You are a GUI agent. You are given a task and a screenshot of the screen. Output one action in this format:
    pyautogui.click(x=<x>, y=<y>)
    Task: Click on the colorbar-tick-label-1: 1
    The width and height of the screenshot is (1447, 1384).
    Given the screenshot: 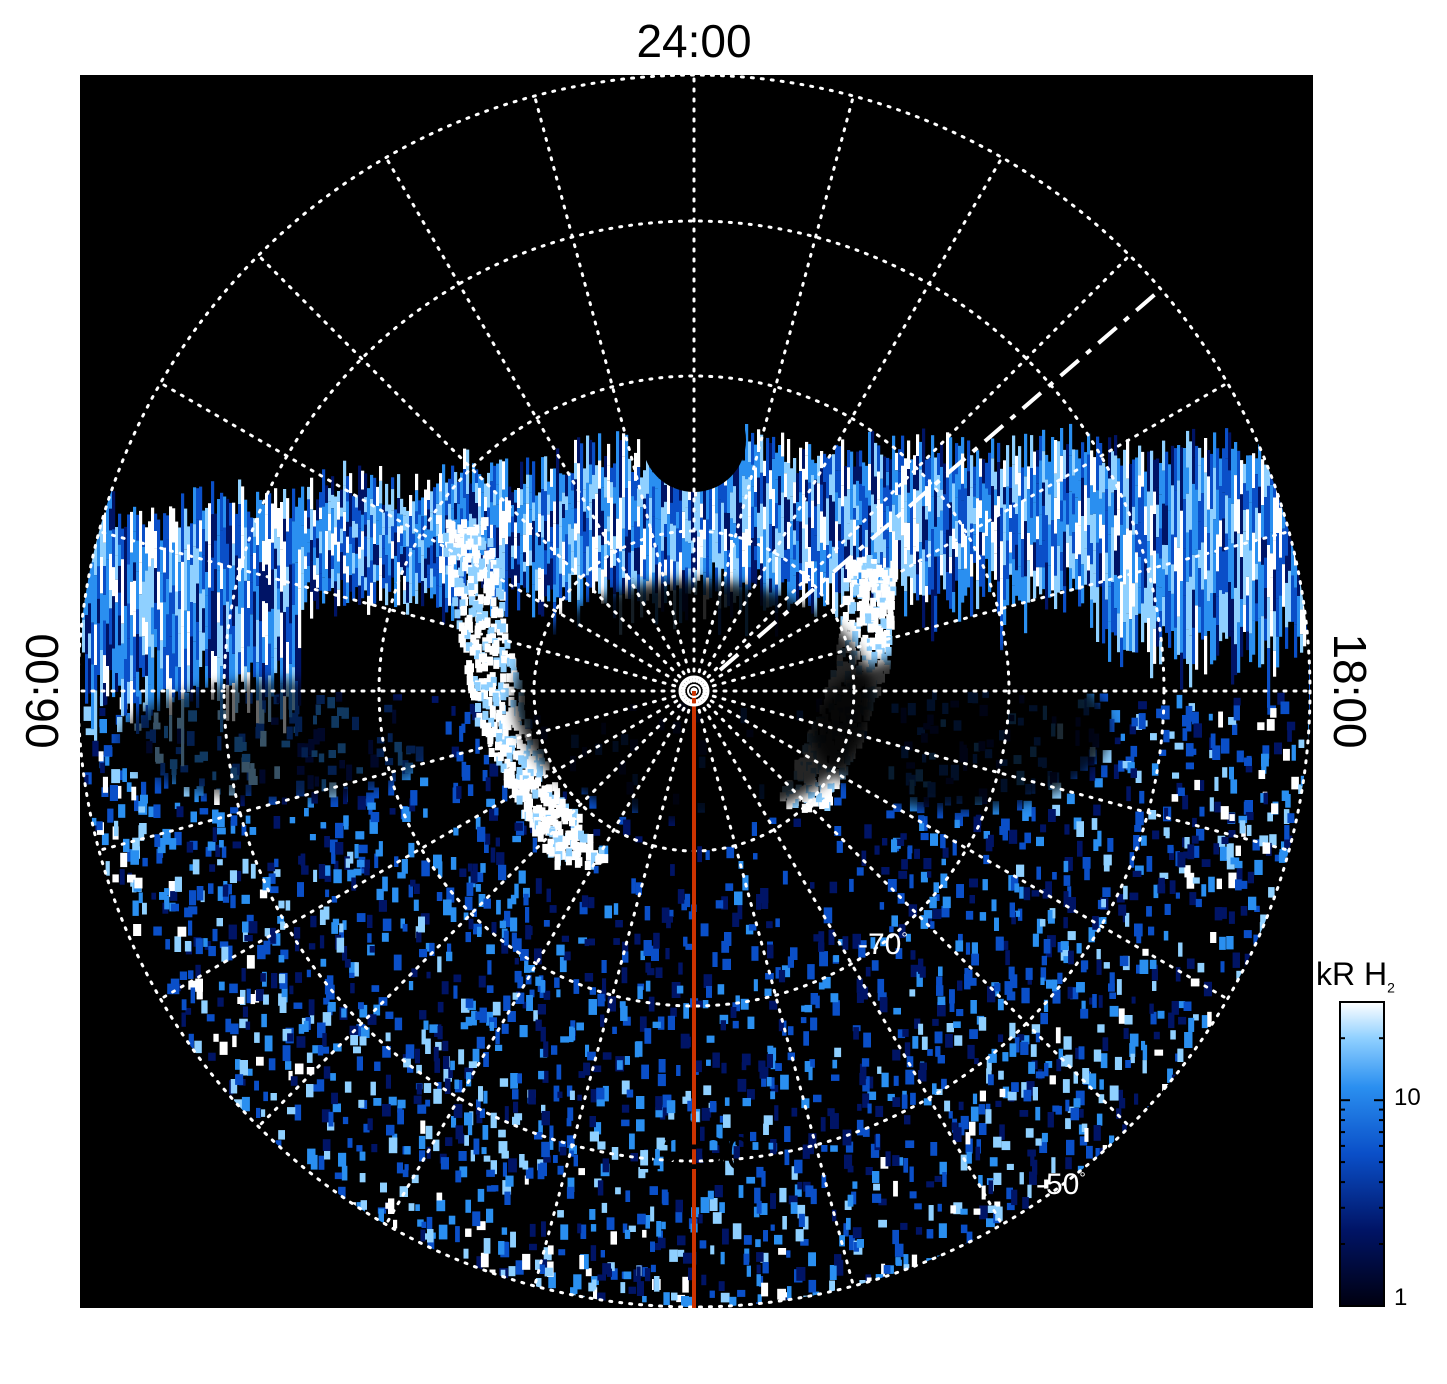 What is the action you would take?
    pyautogui.click(x=1401, y=1297)
    